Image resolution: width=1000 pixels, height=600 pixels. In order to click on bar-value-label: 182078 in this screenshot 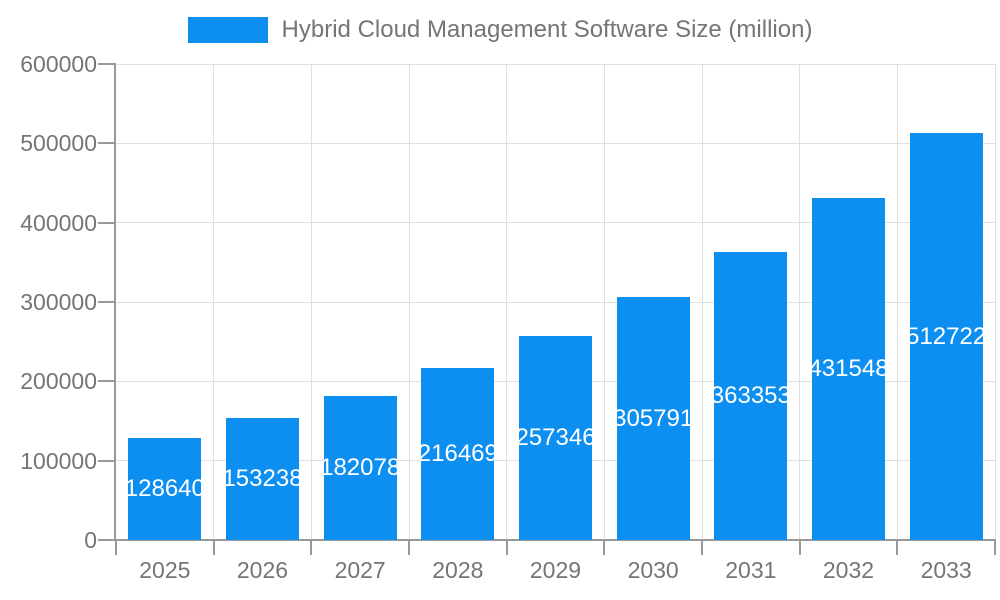, I will do `click(360, 467)`.